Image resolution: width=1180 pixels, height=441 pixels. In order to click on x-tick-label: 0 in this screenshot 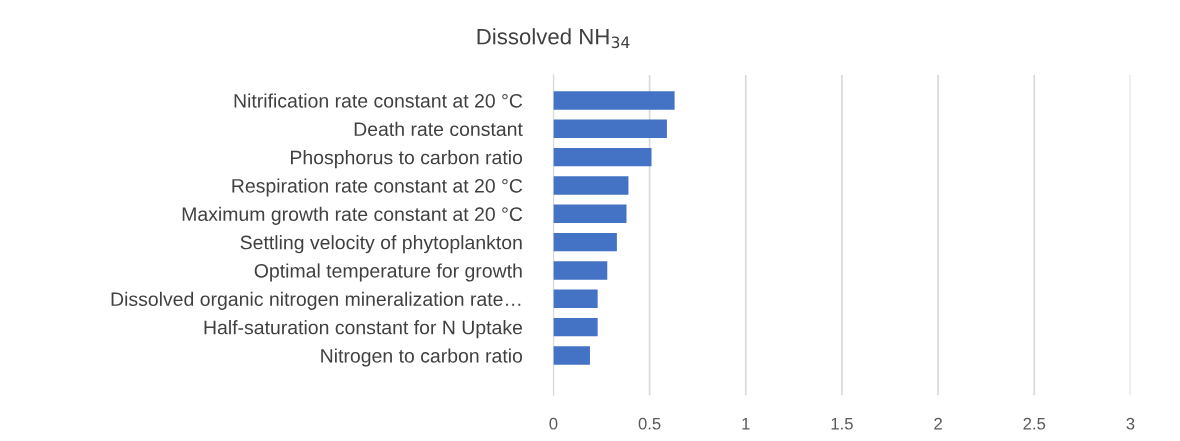, I will do `click(553, 423)`.